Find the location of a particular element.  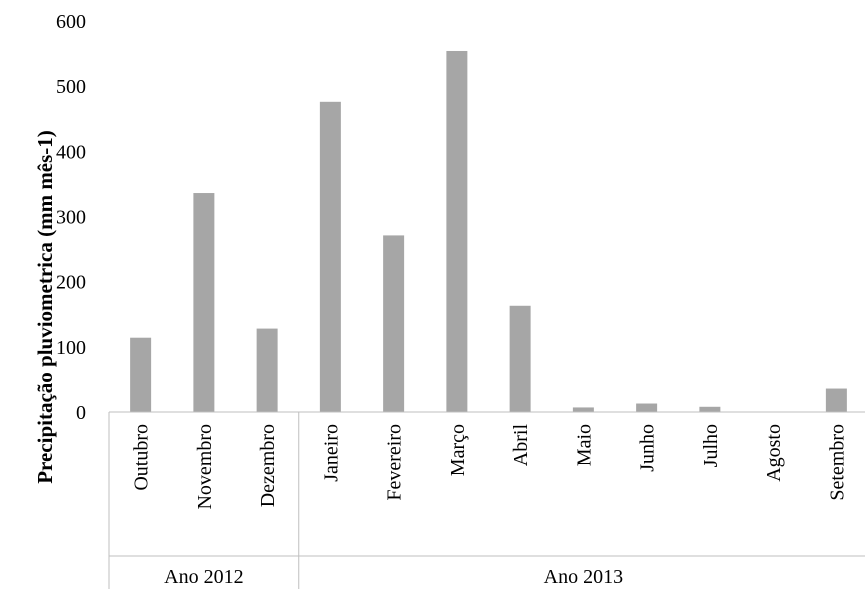

category-label: Março is located at coordinates (458, 450).